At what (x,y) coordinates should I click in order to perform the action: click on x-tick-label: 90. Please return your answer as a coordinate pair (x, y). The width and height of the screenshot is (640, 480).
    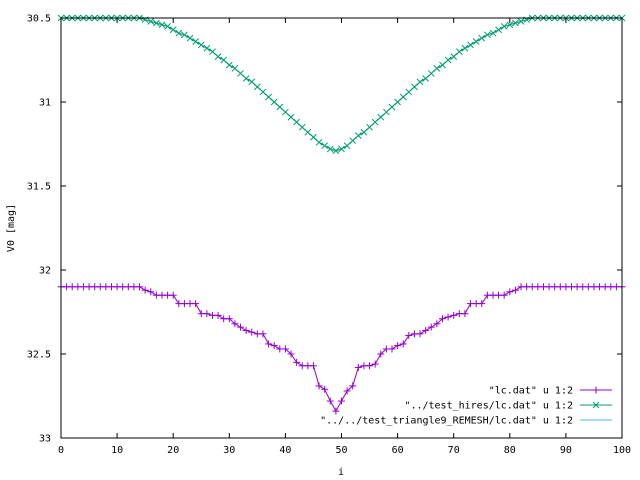
    Looking at the image, I should click on (566, 450).